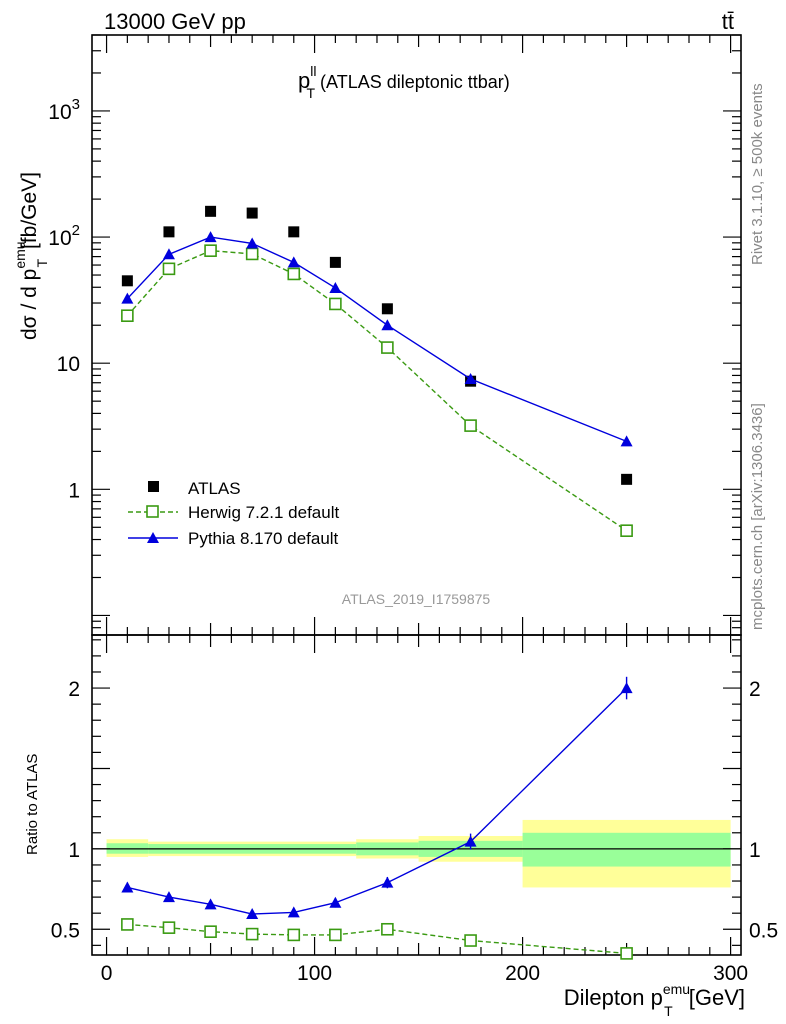 The image size is (786, 1024). I want to click on analysis-id-label: ATLAS_2019_I1759875, so click(416, 599).